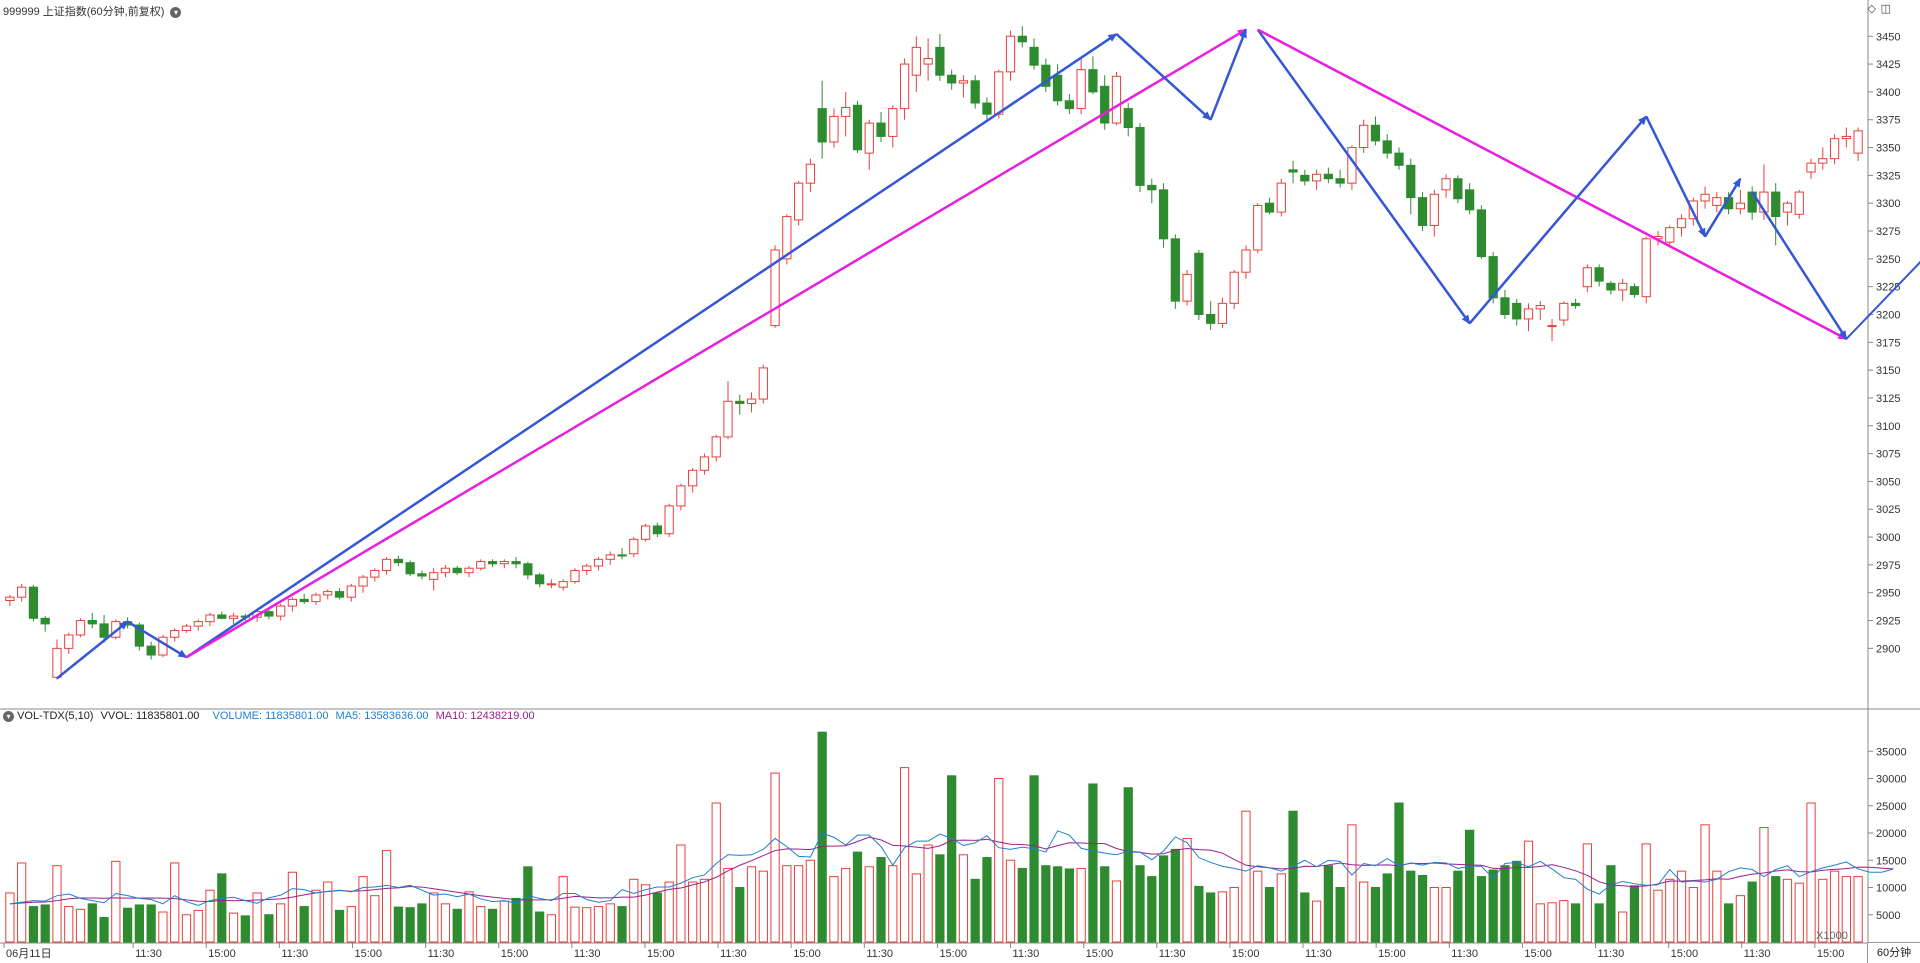 The height and width of the screenshot is (963, 1920). Describe the element at coordinates (1871, 9) in the screenshot. I see `diamond-icon: ◇` at that location.